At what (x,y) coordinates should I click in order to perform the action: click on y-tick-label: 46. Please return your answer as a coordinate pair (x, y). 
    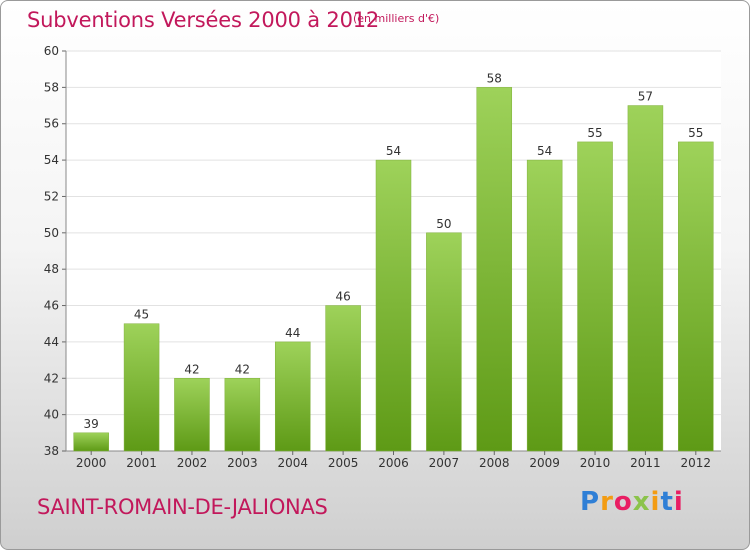
    Looking at the image, I should click on (51, 306).